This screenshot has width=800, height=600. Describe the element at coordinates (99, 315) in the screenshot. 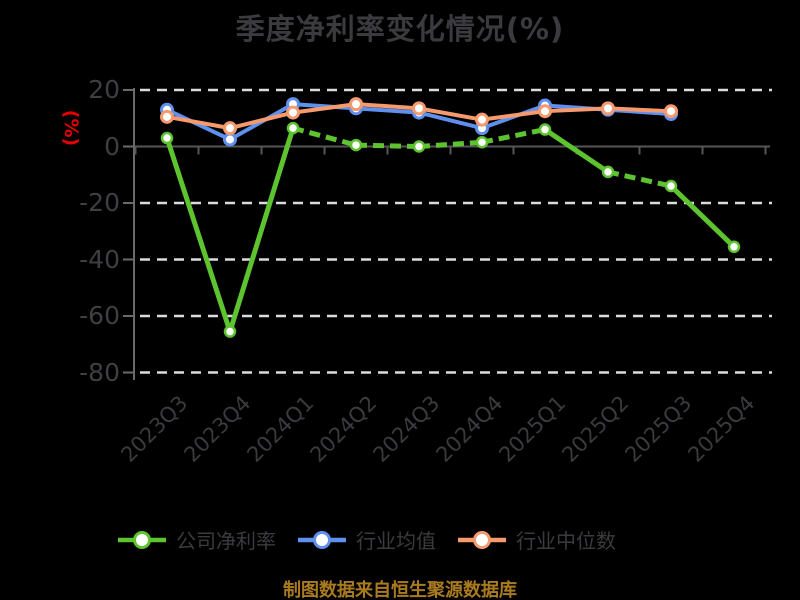

I see `y-tick-label: -60` at that location.